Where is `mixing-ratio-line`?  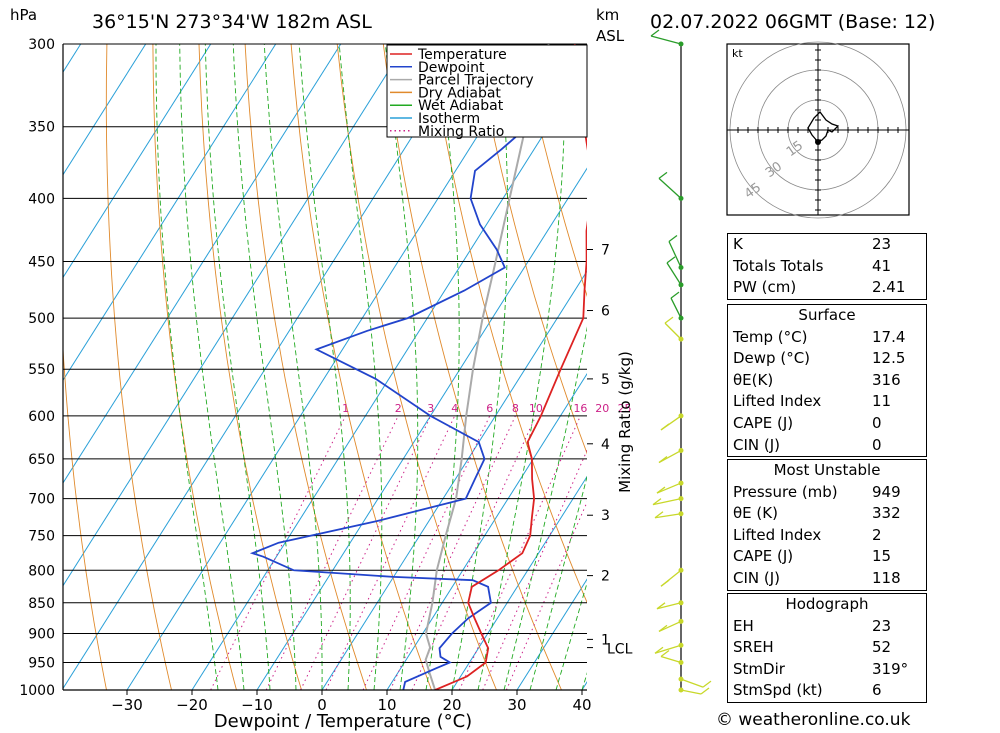
mixing-ratio-line is located at coordinates (366, 552).